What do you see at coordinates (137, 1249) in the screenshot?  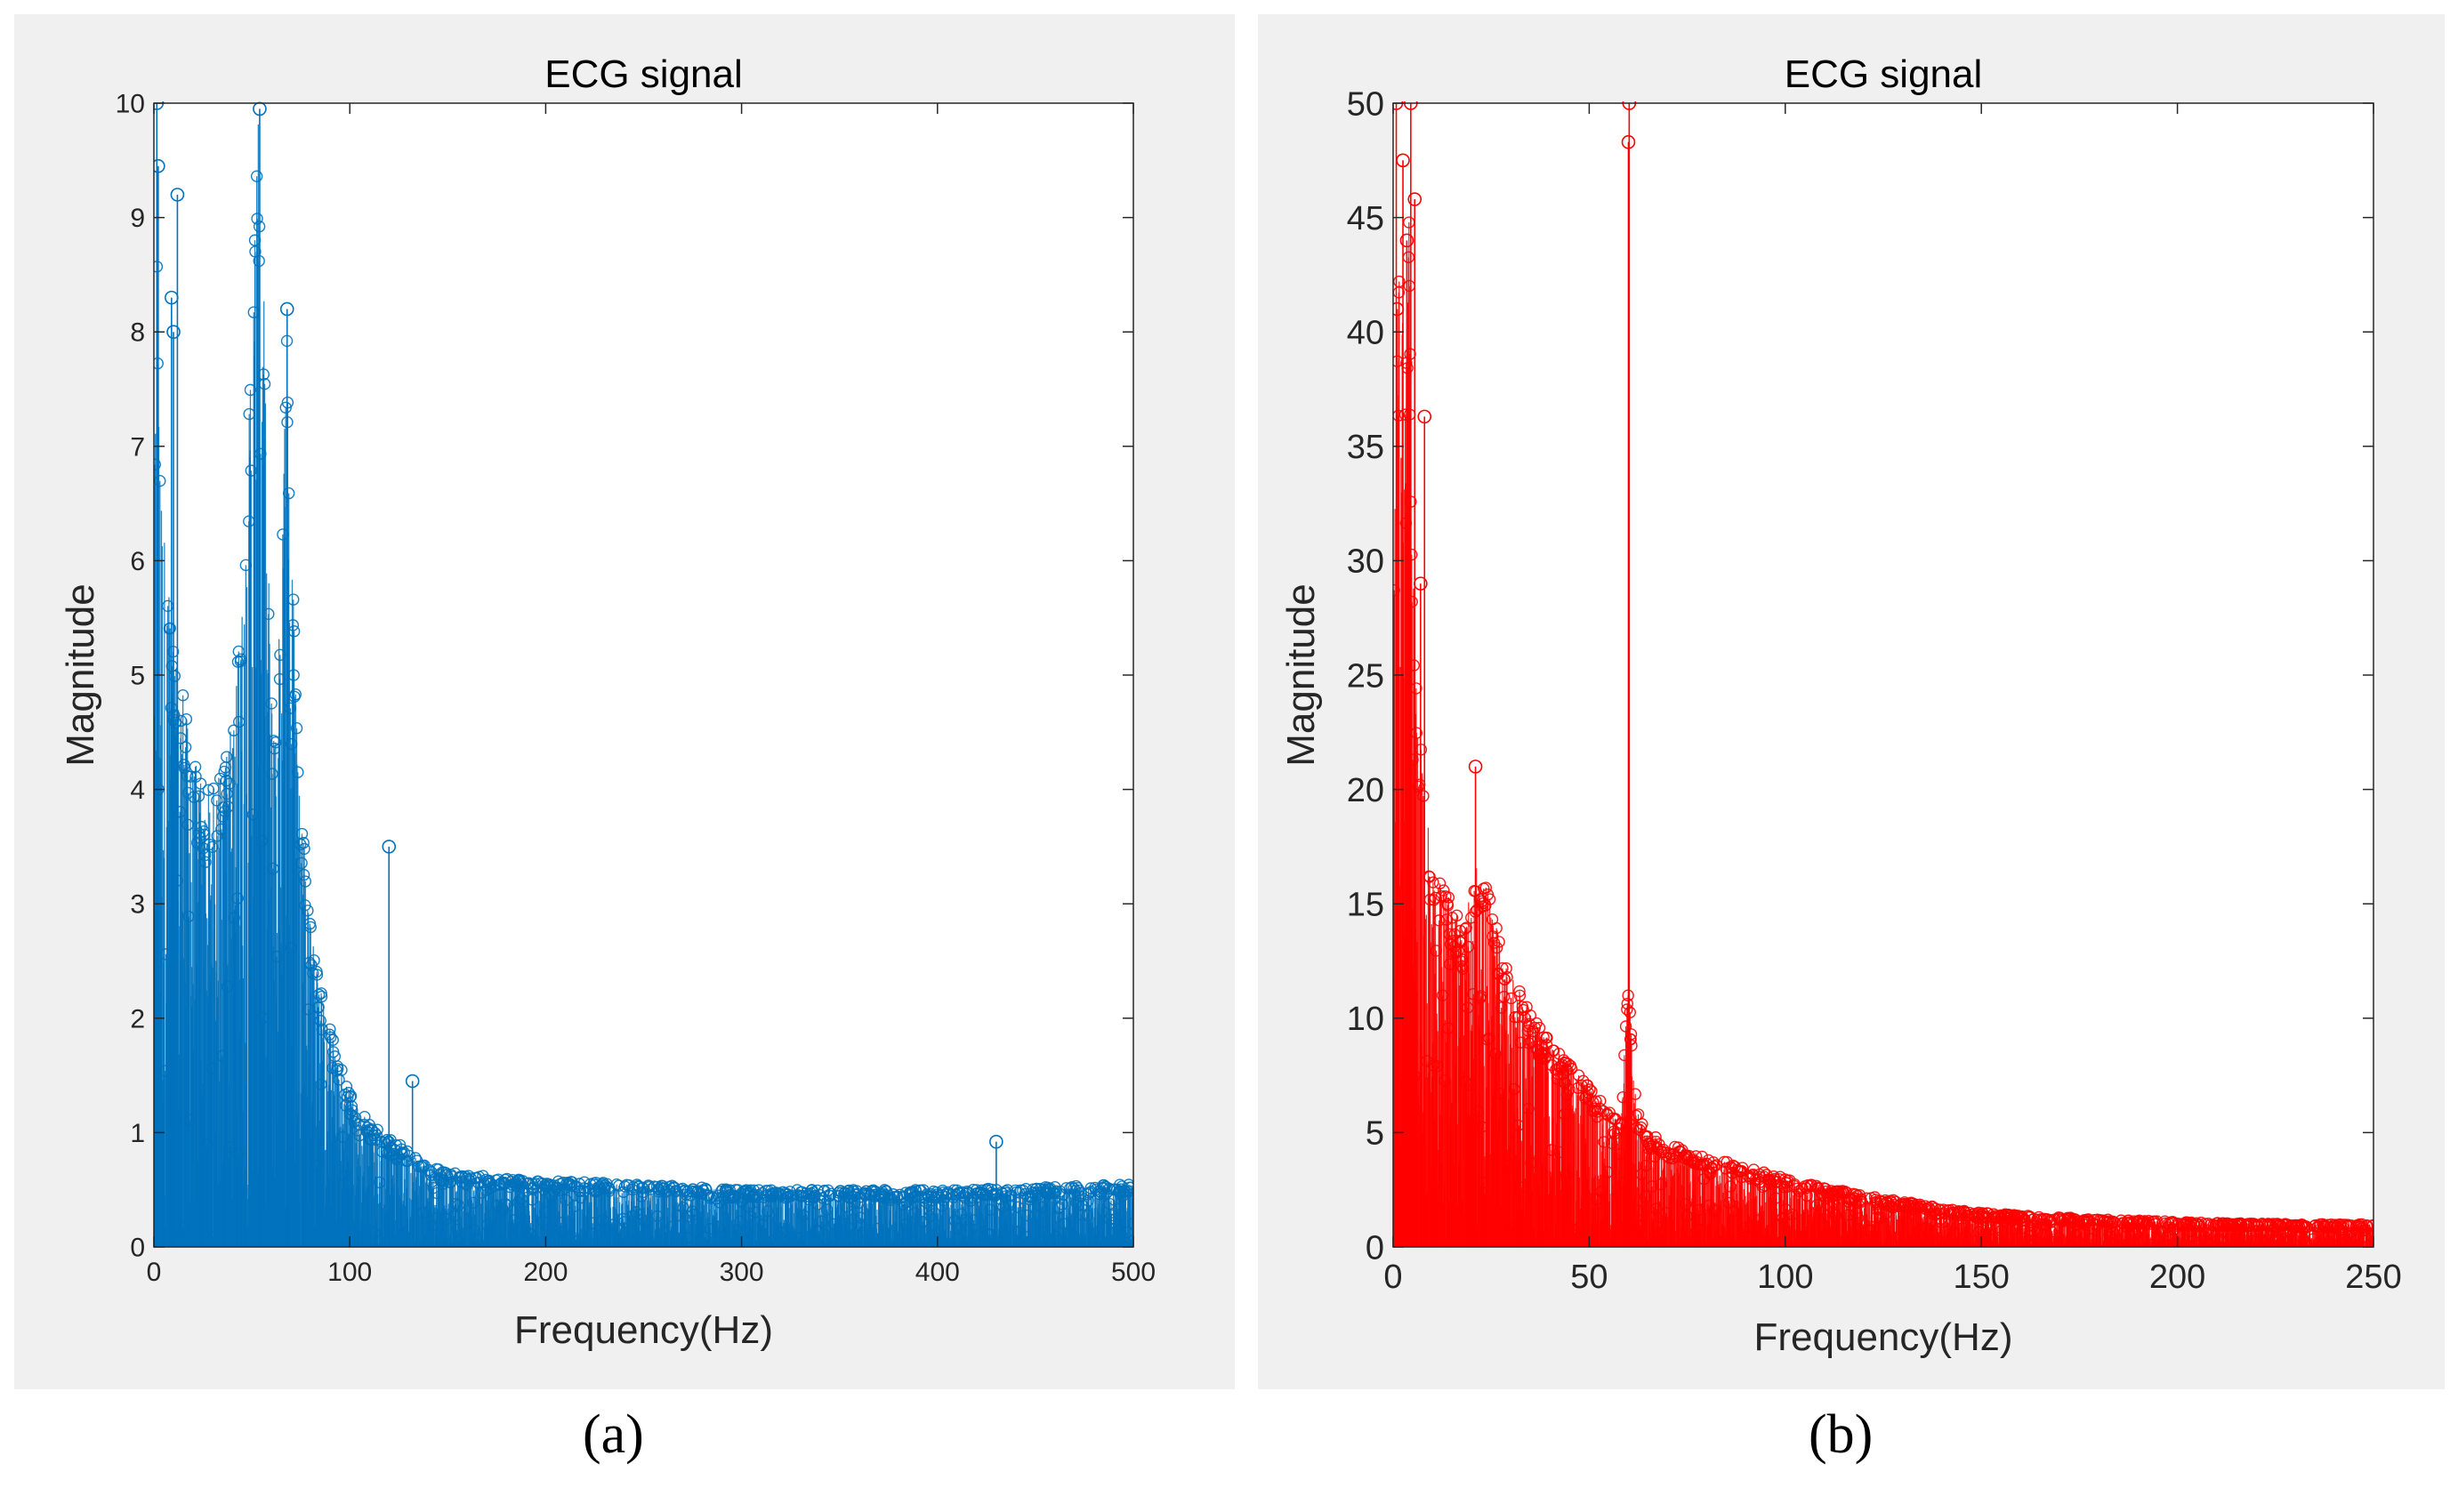 I see `y-tick-label-a-0: 0` at bounding box center [137, 1249].